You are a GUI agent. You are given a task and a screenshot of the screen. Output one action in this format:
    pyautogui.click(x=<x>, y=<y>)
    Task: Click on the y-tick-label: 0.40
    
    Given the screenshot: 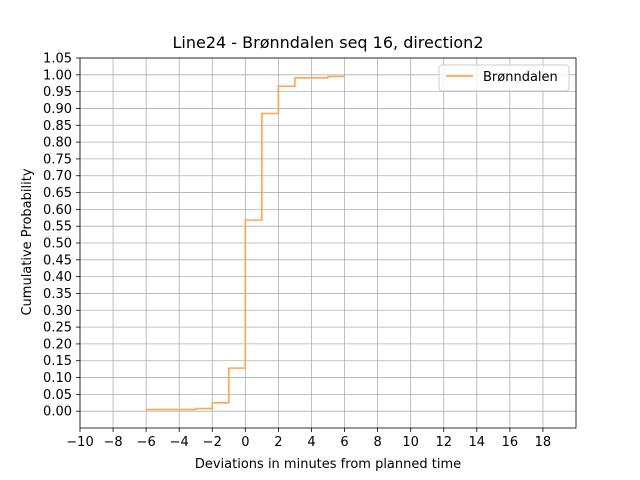 What is the action you would take?
    pyautogui.click(x=57, y=277)
    